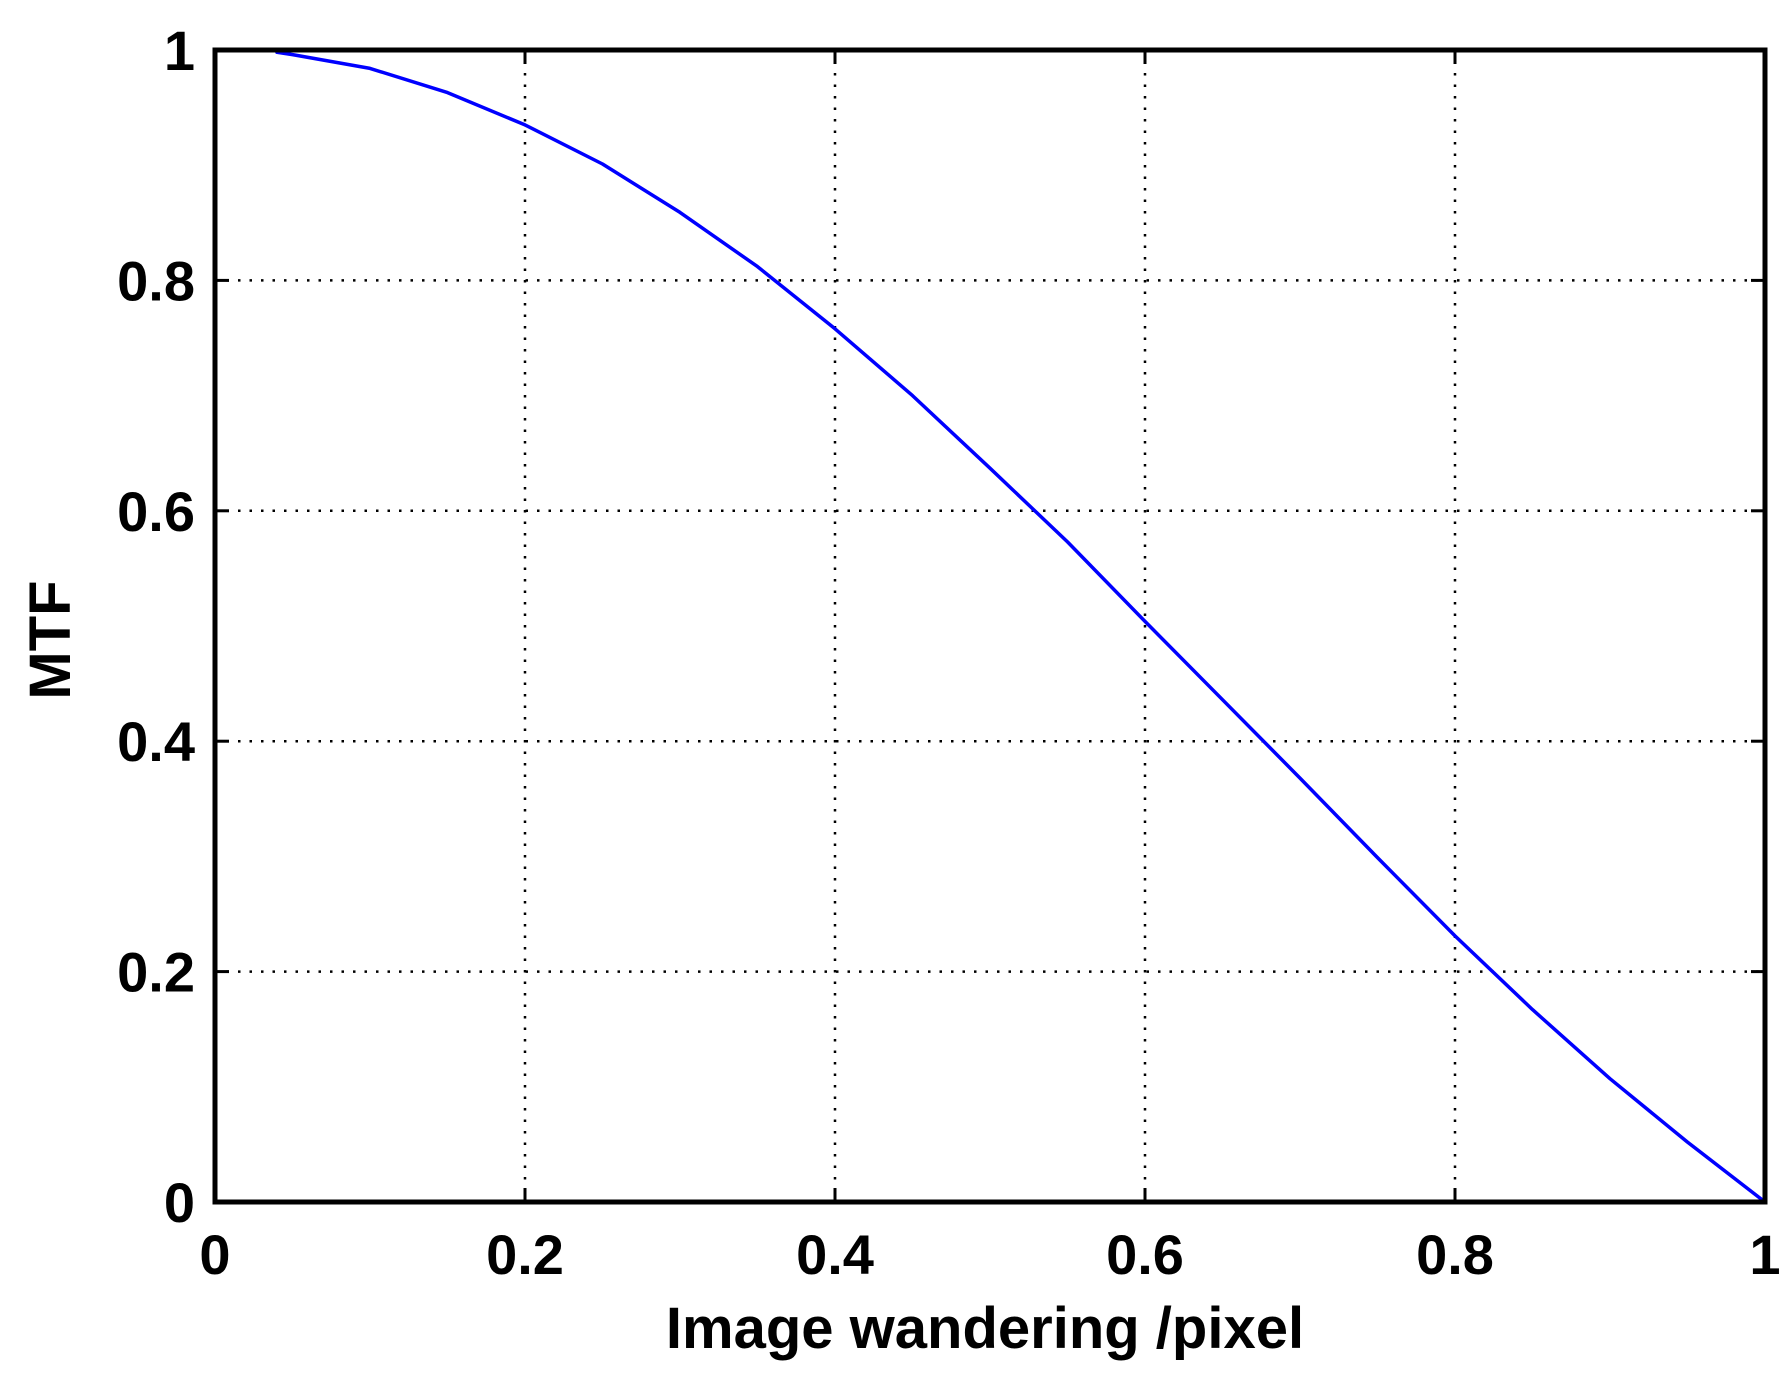 The height and width of the screenshot is (1379, 1788). Describe the element at coordinates (179, 1202) in the screenshot. I see `y-tick-label: 0` at that location.